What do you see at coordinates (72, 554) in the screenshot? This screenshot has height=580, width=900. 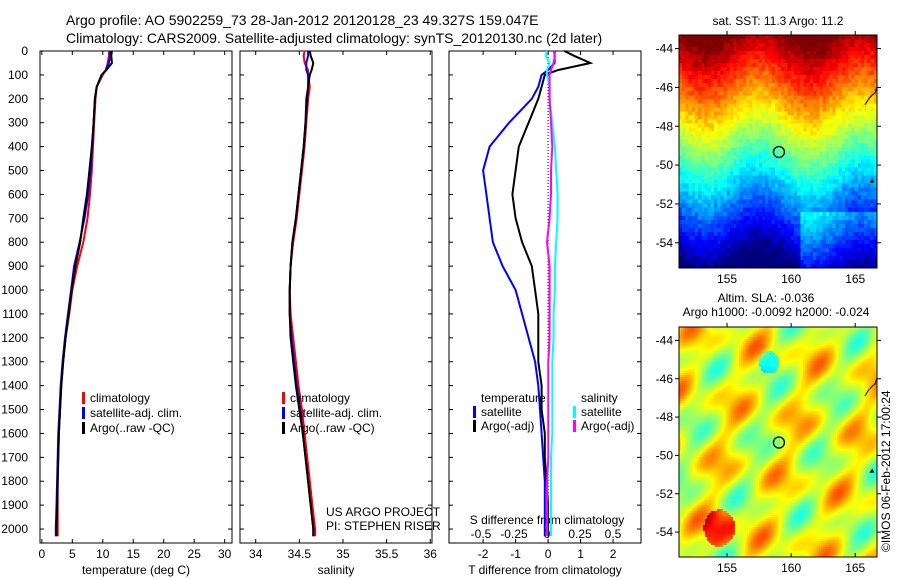 I see `temperature-xtick-label: 5` at bounding box center [72, 554].